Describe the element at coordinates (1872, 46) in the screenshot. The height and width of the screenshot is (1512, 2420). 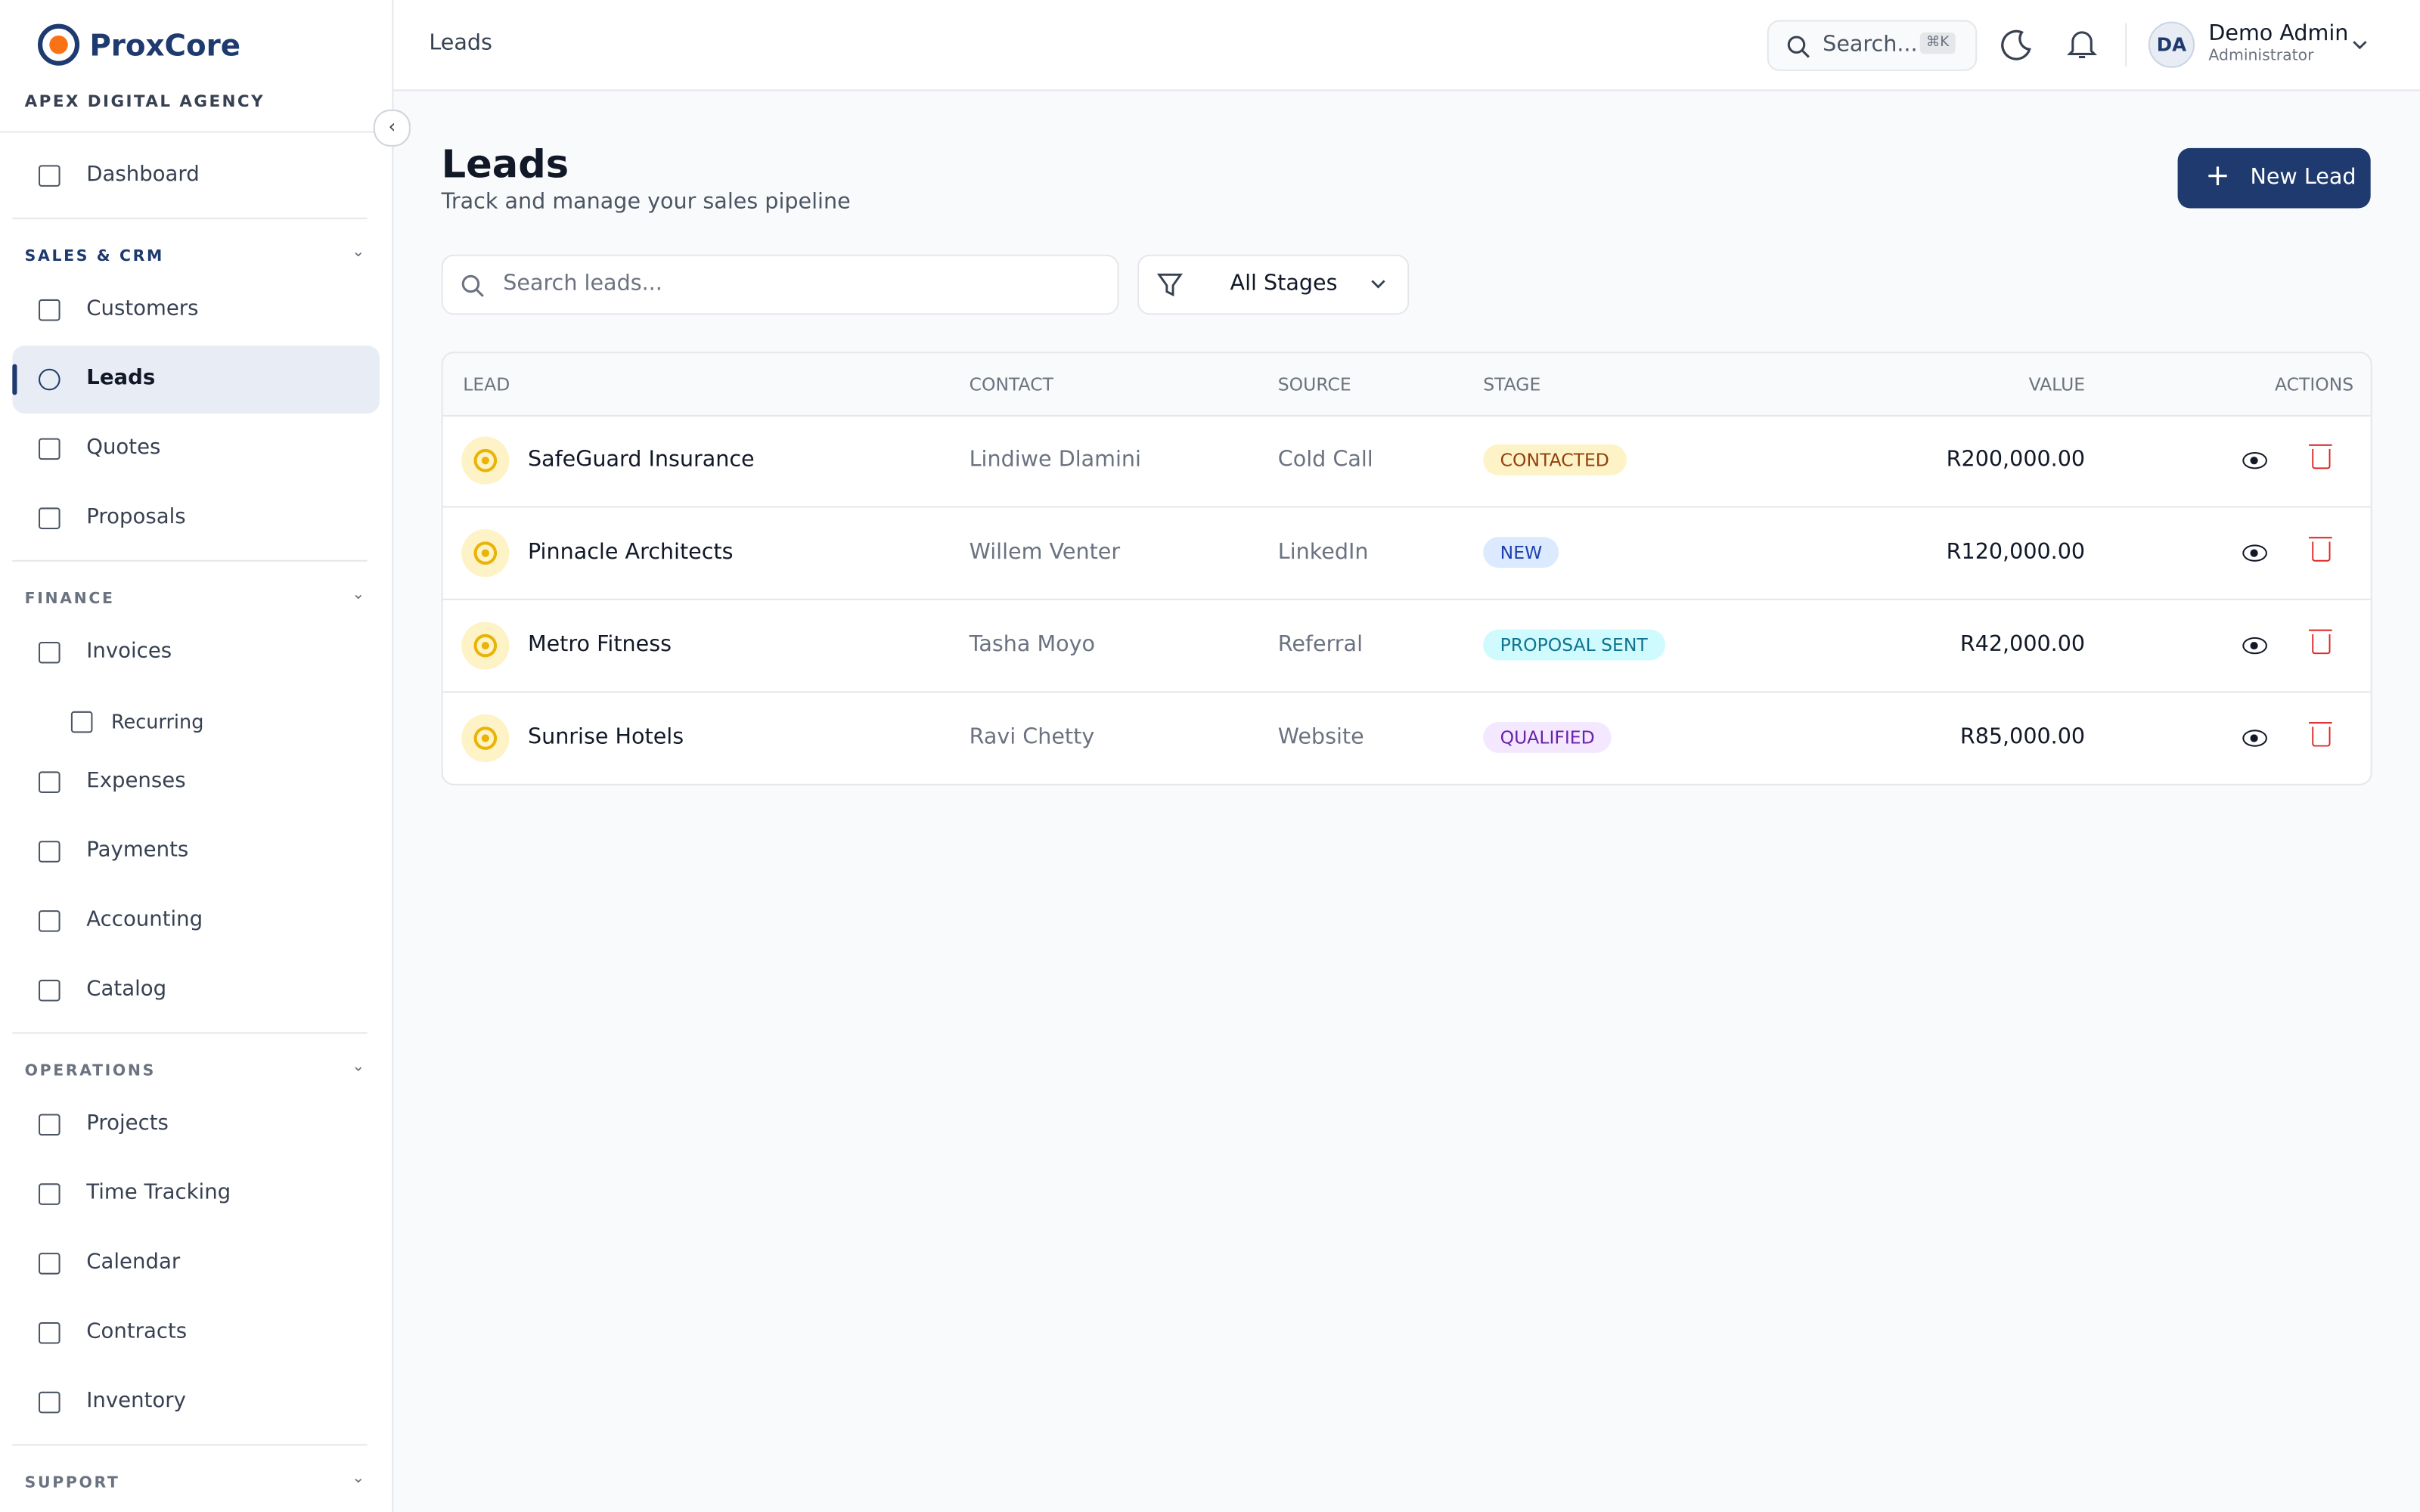
I see `global-search: Search... ⌘K` at that location.